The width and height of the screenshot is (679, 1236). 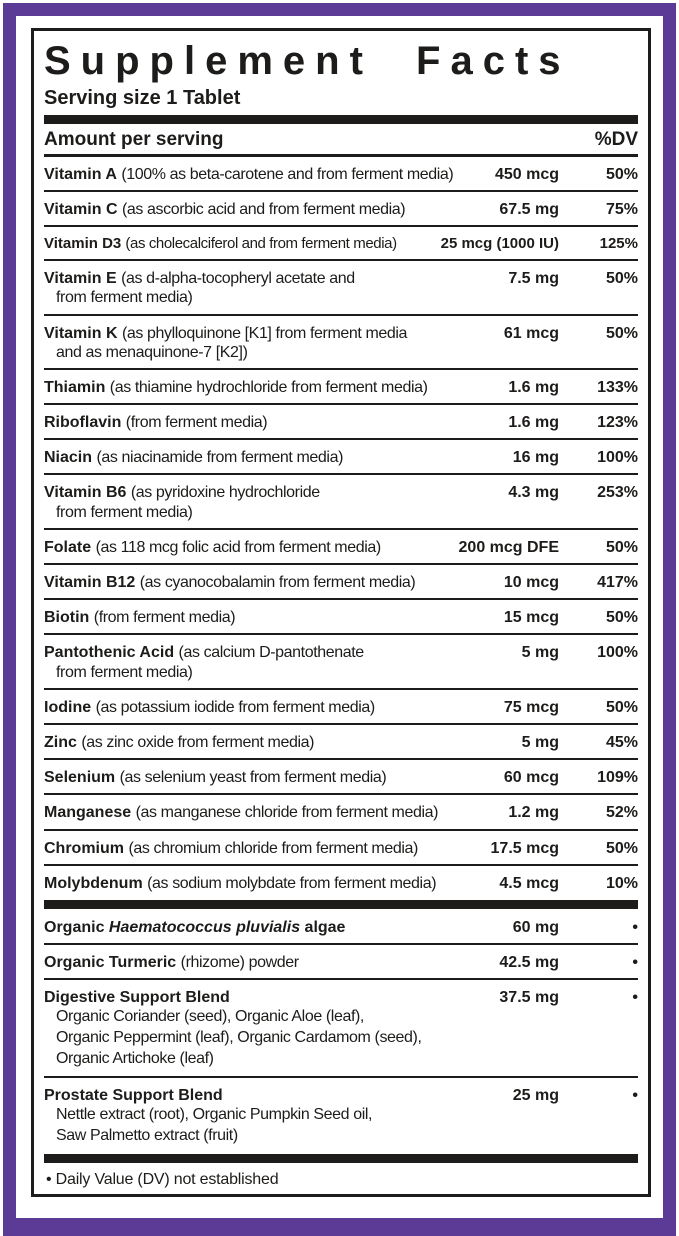 I want to click on nutrient-amount: 7.5 mg, so click(x=533, y=279).